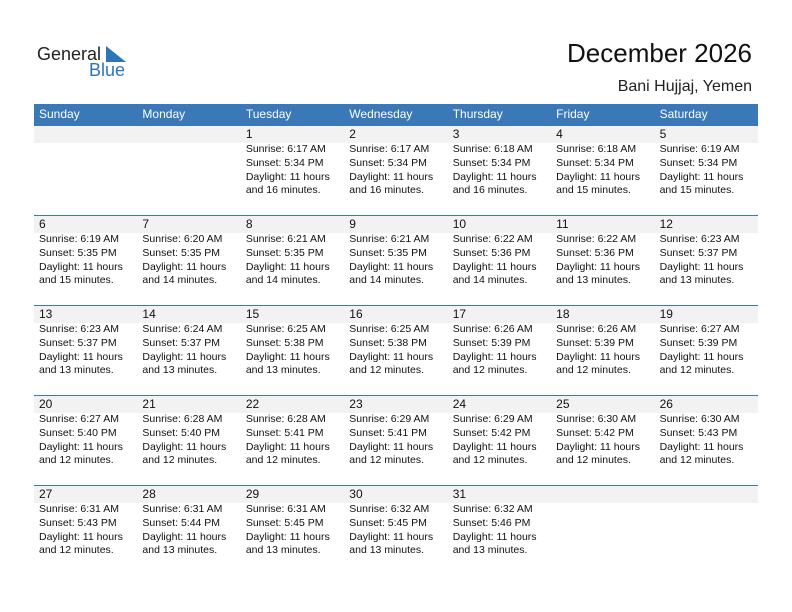  What do you see at coordinates (595, 253) in the screenshot?
I see `day-info: Sunset: 5:36 PM` at bounding box center [595, 253].